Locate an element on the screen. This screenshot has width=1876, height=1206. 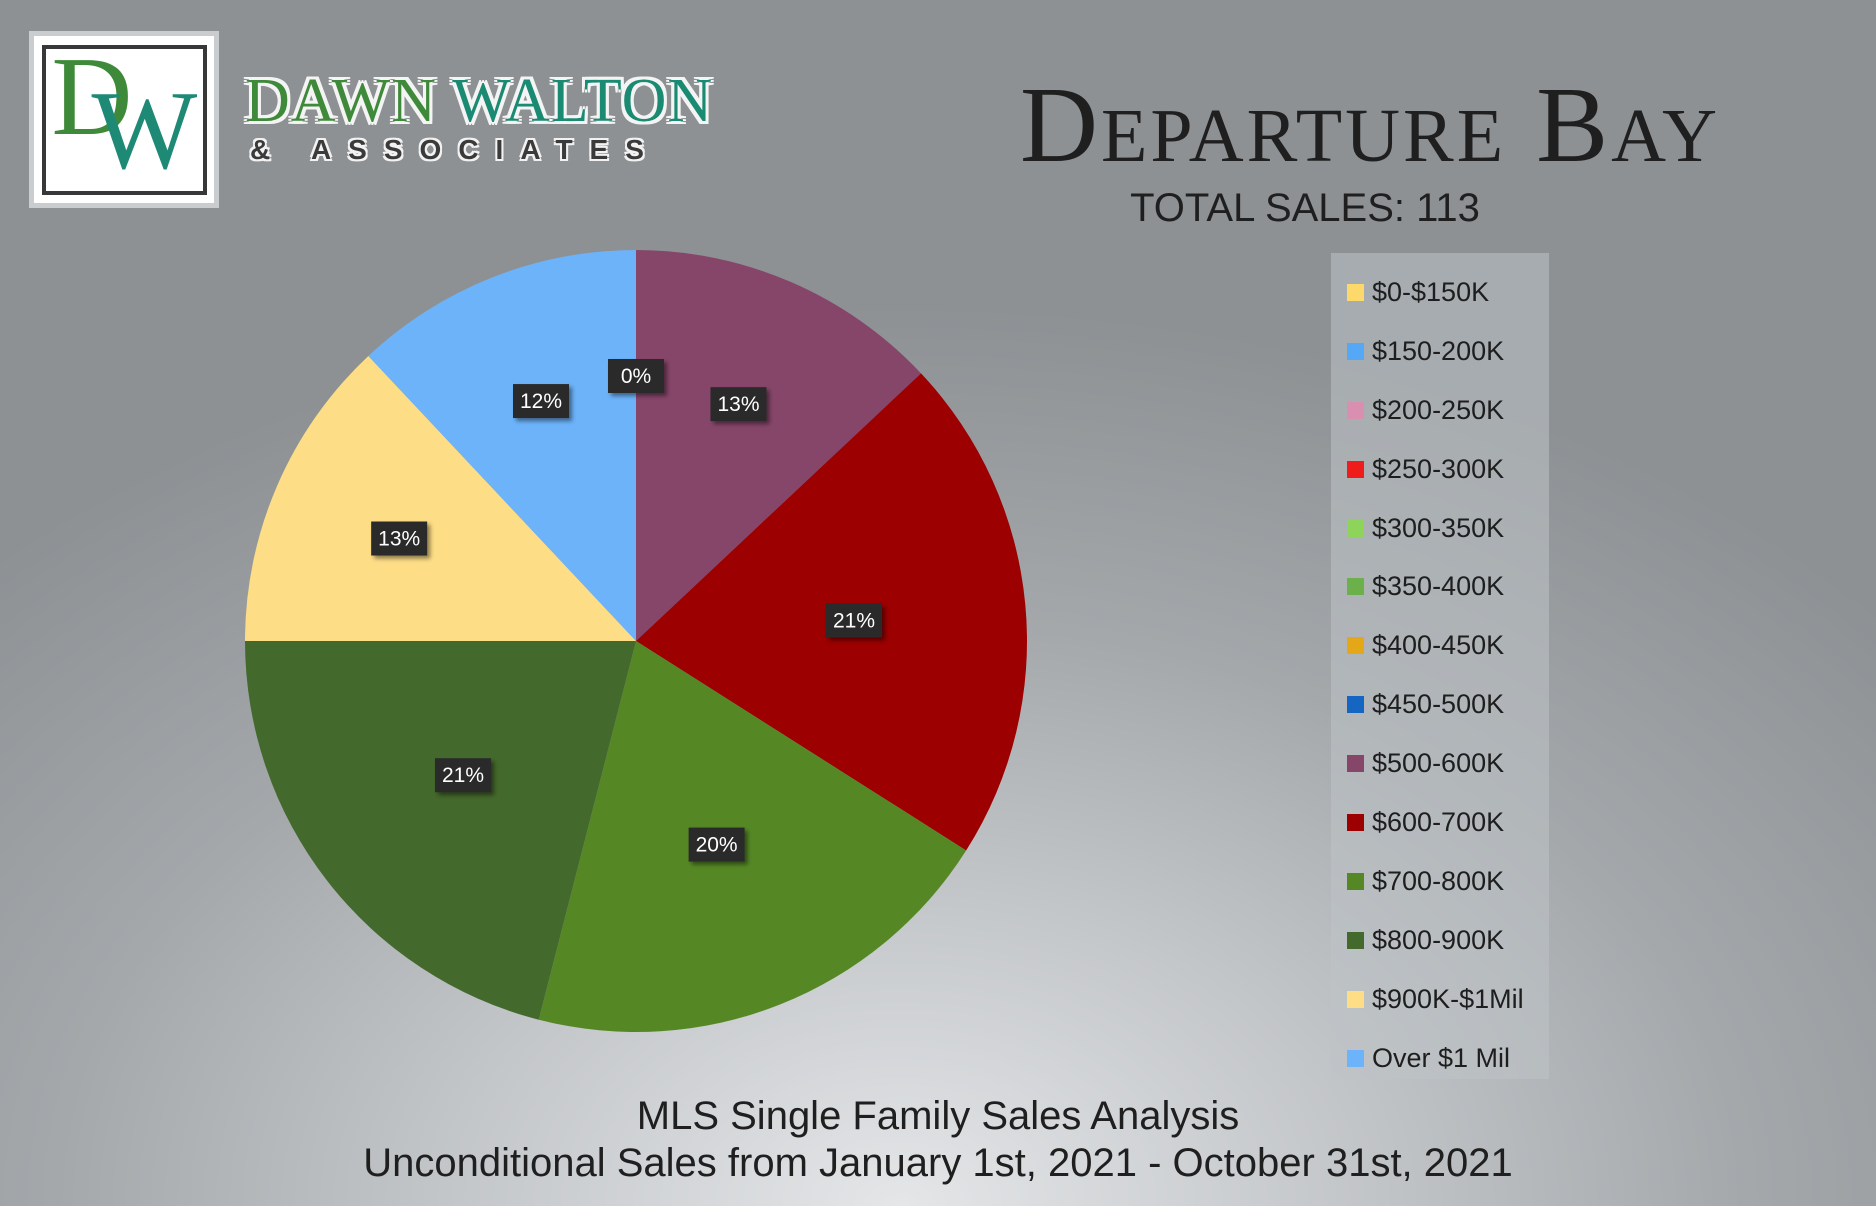
slice-label-over-1-mil-text: 12% is located at coordinates (541, 401).